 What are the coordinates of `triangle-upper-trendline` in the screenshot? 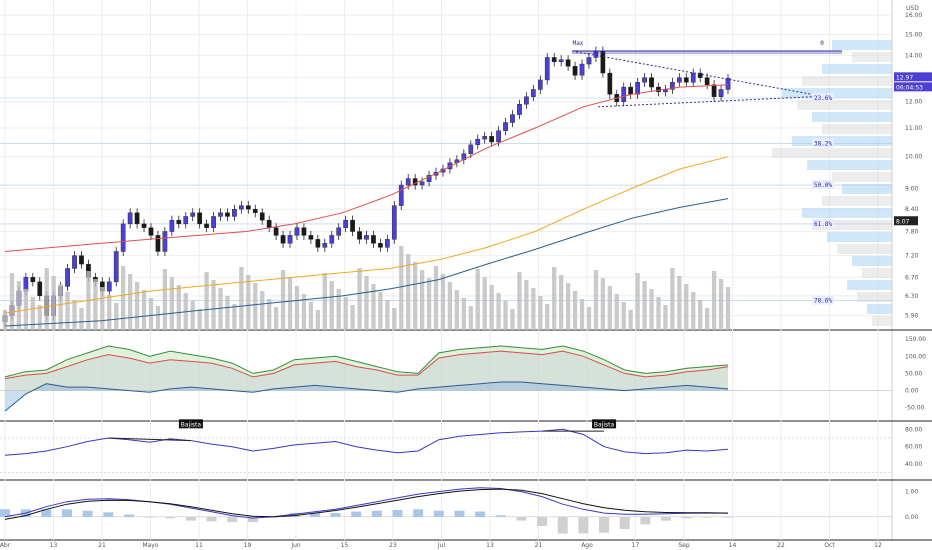 It's located at (692, 72).